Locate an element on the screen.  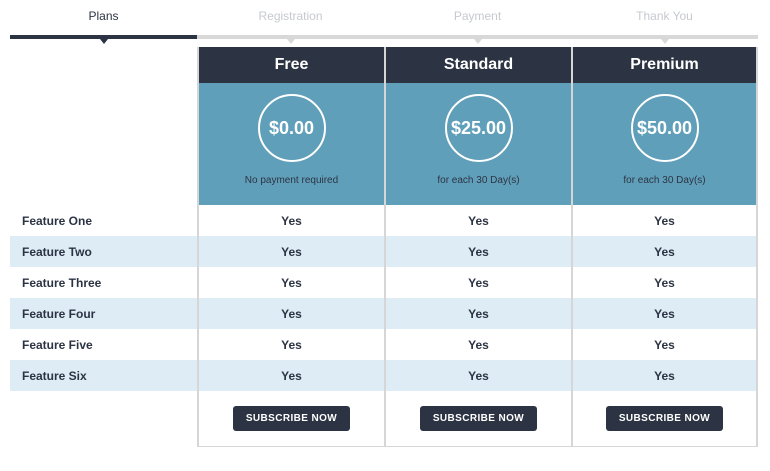
price-circle: $25.00 is located at coordinates (478, 128).